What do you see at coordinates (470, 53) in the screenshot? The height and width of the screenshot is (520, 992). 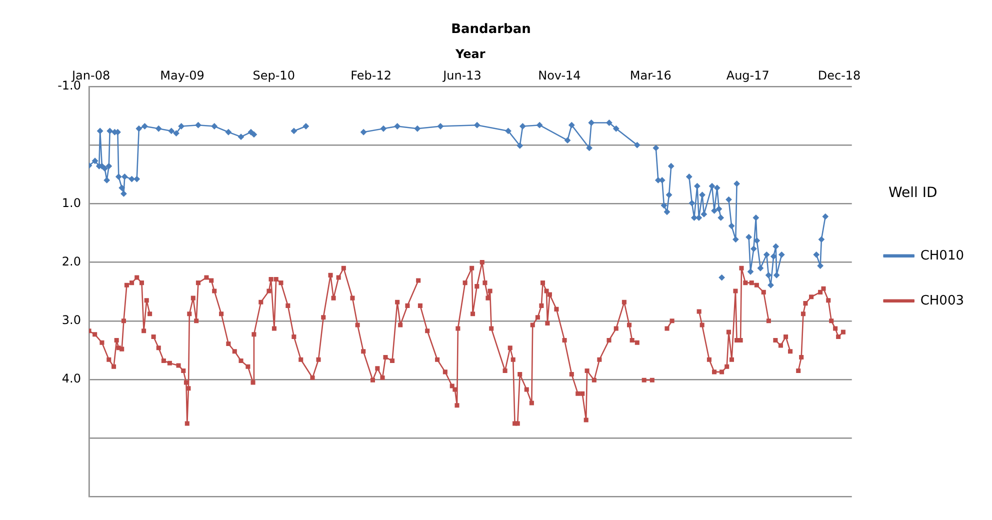 I see `x-axis-title: Year` at bounding box center [470, 53].